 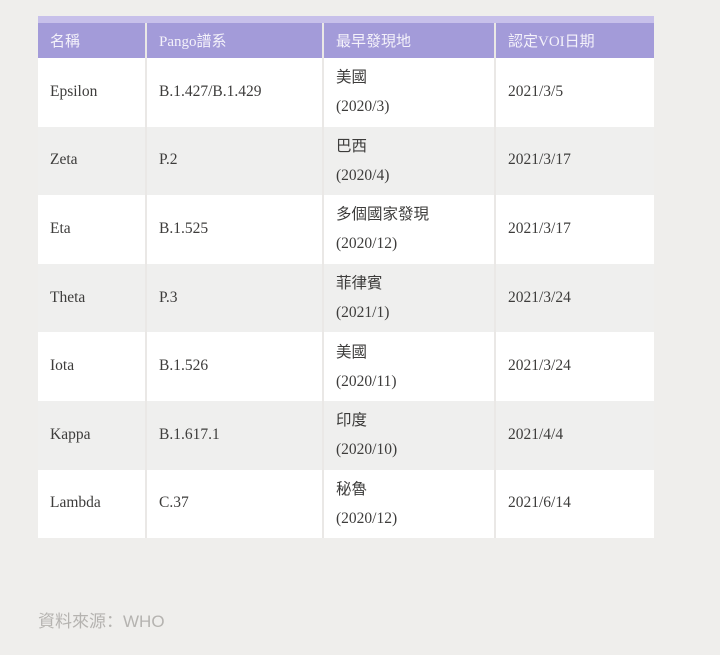 I want to click on cell-origin: 美國 (2020/3), so click(x=408, y=92).